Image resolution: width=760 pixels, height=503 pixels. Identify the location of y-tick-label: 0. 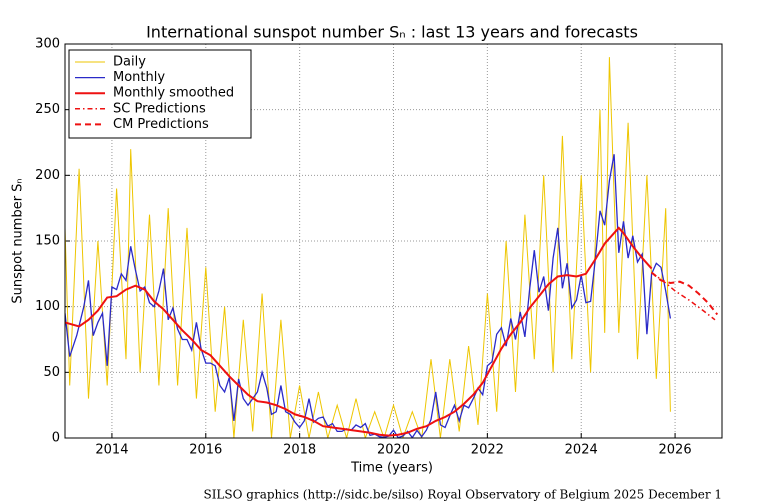
(56, 438).